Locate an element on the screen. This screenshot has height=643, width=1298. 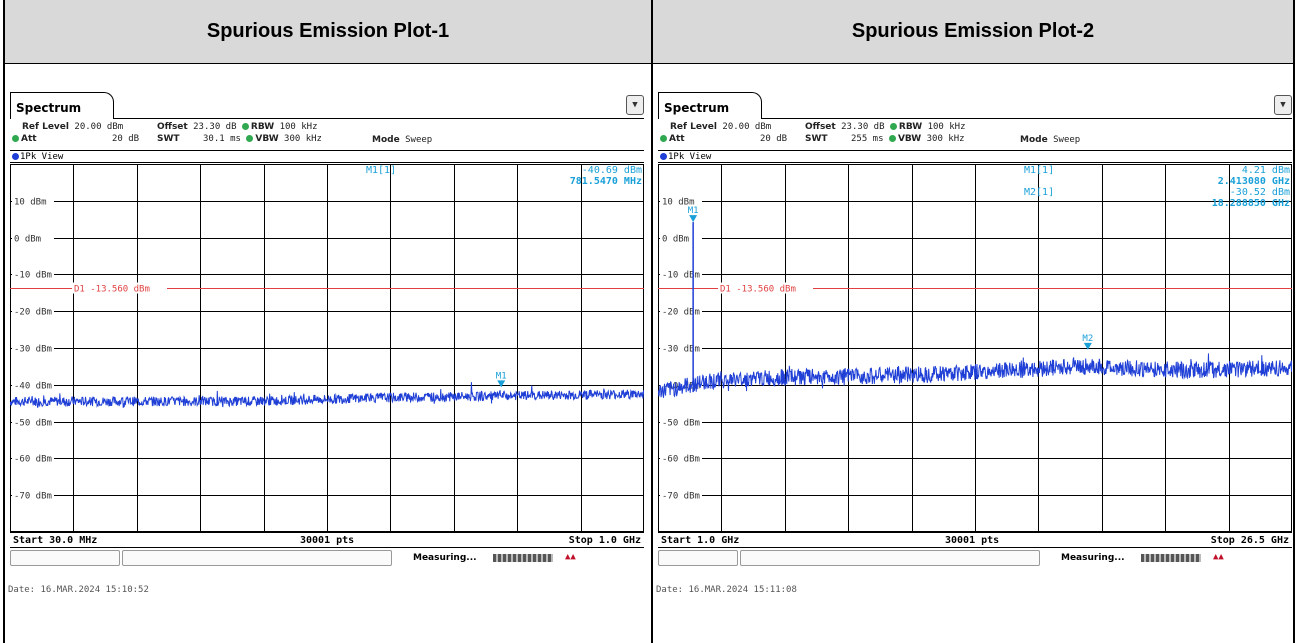
vbw-label: VBW is located at coordinates (267, 139).